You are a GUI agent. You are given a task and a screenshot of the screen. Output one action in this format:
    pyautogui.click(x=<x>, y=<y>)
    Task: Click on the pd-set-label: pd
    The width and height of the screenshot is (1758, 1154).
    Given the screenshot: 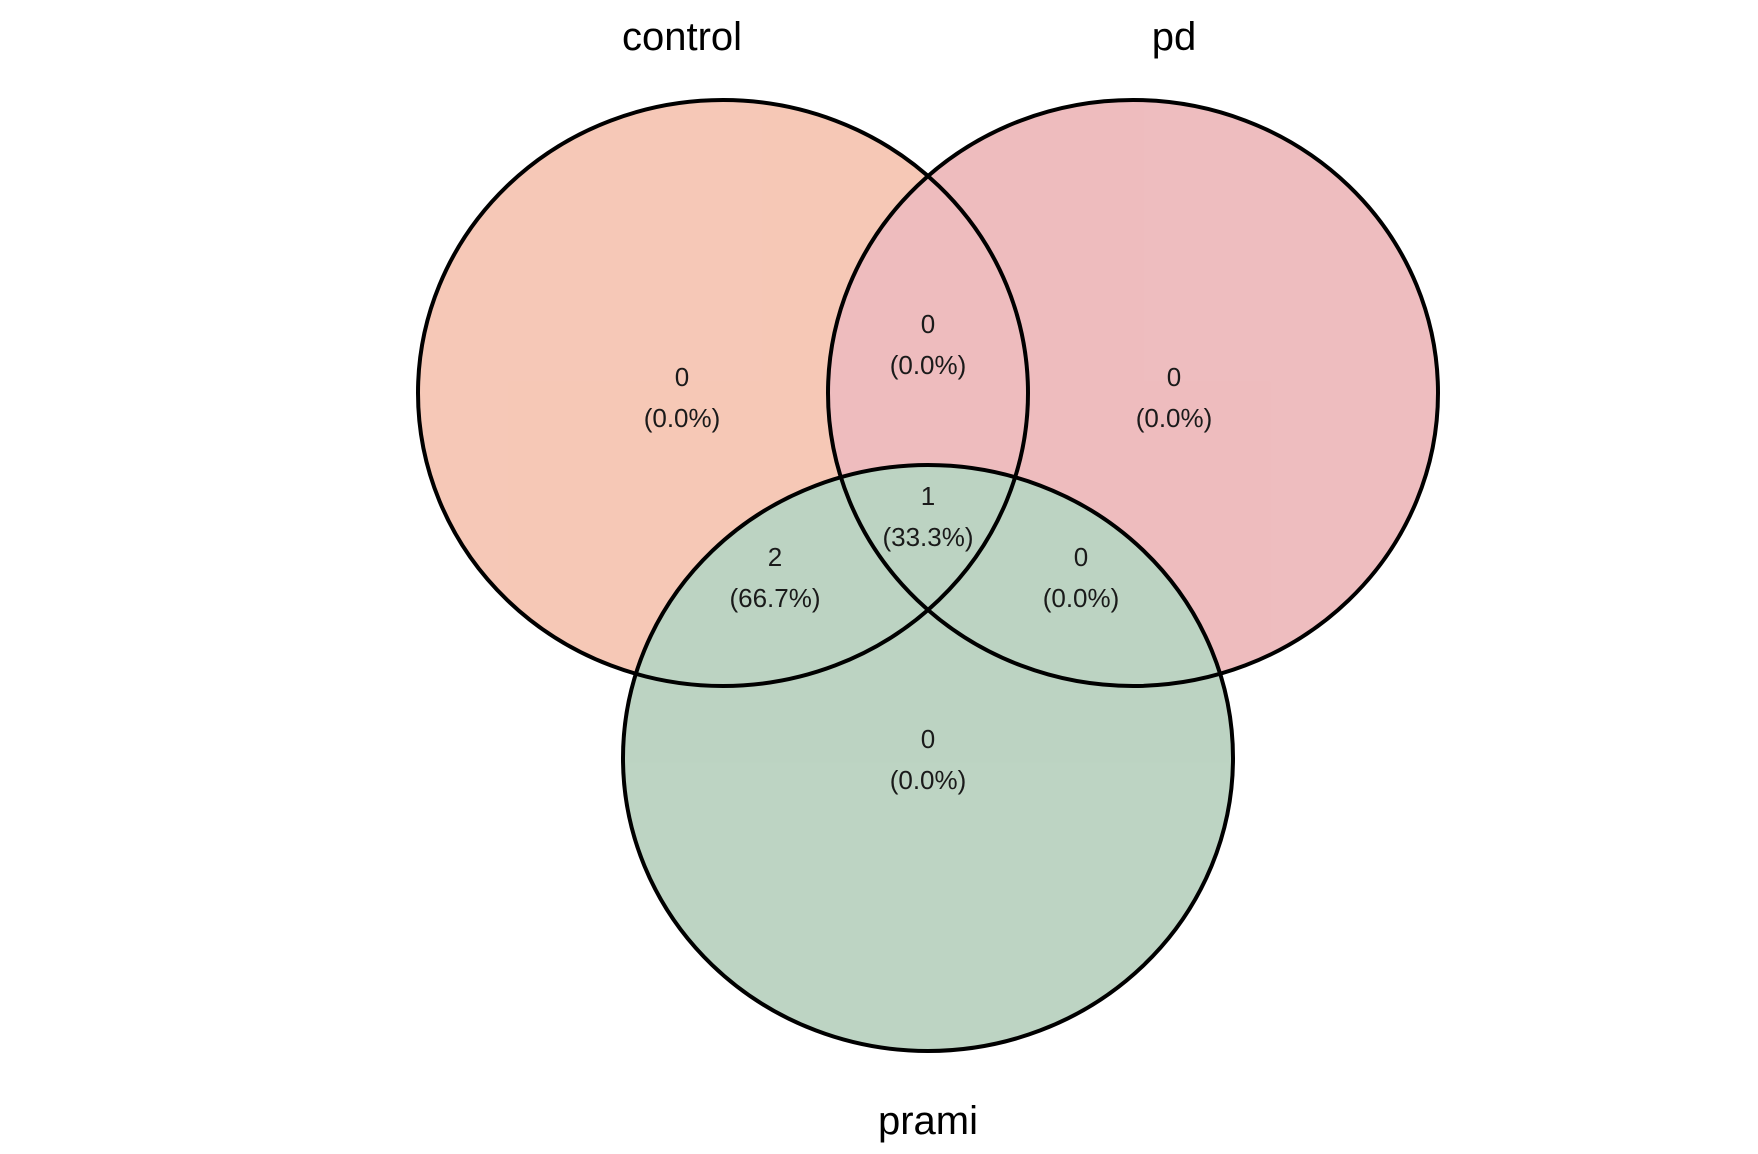 What is the action you would take?
    pyautogui.click(x=1174, y=37)
    